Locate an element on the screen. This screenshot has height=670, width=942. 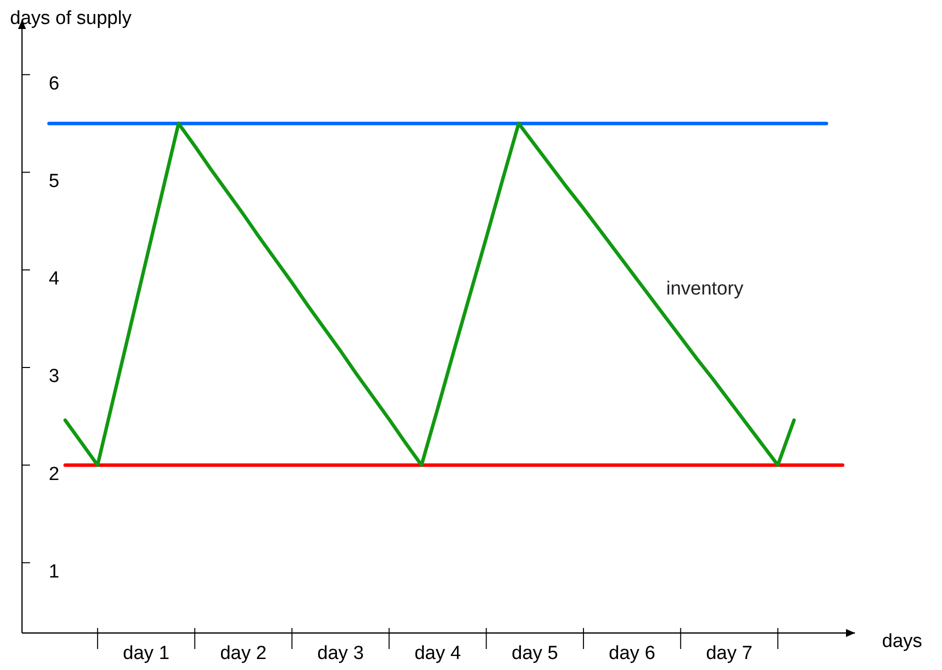
y-tick-label: 5 is located at coordinates (54, 181).